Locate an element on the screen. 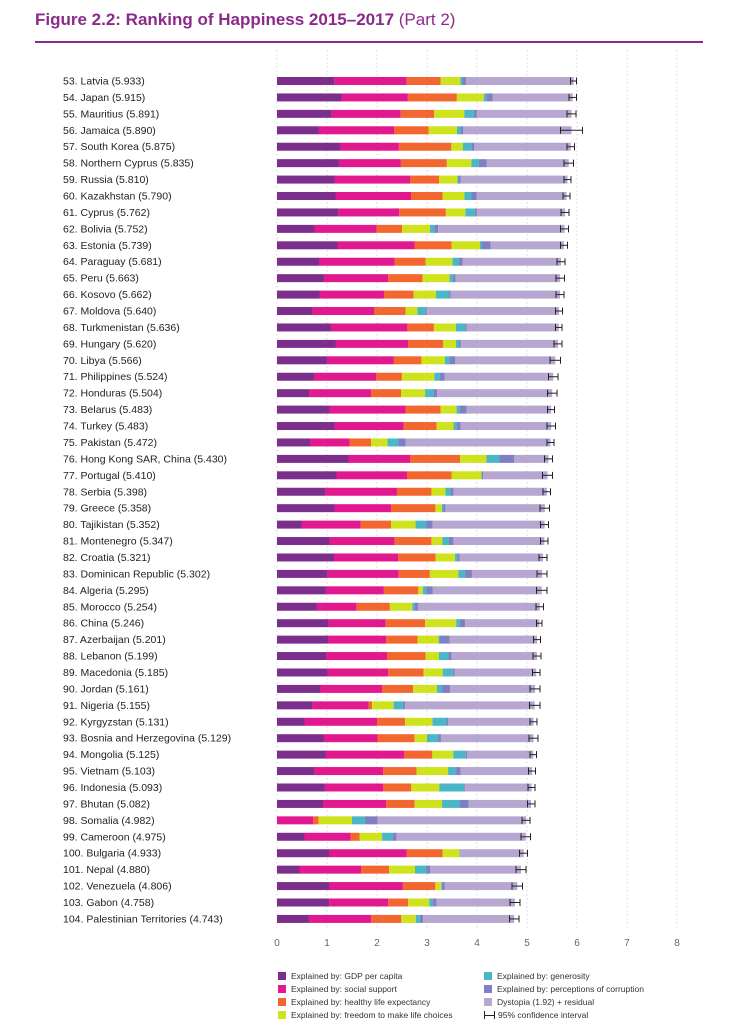 The width and height of the screenshot is (740, 1024). country-label: 63. Estonia (5.739) is located at coordinates (107, 246).